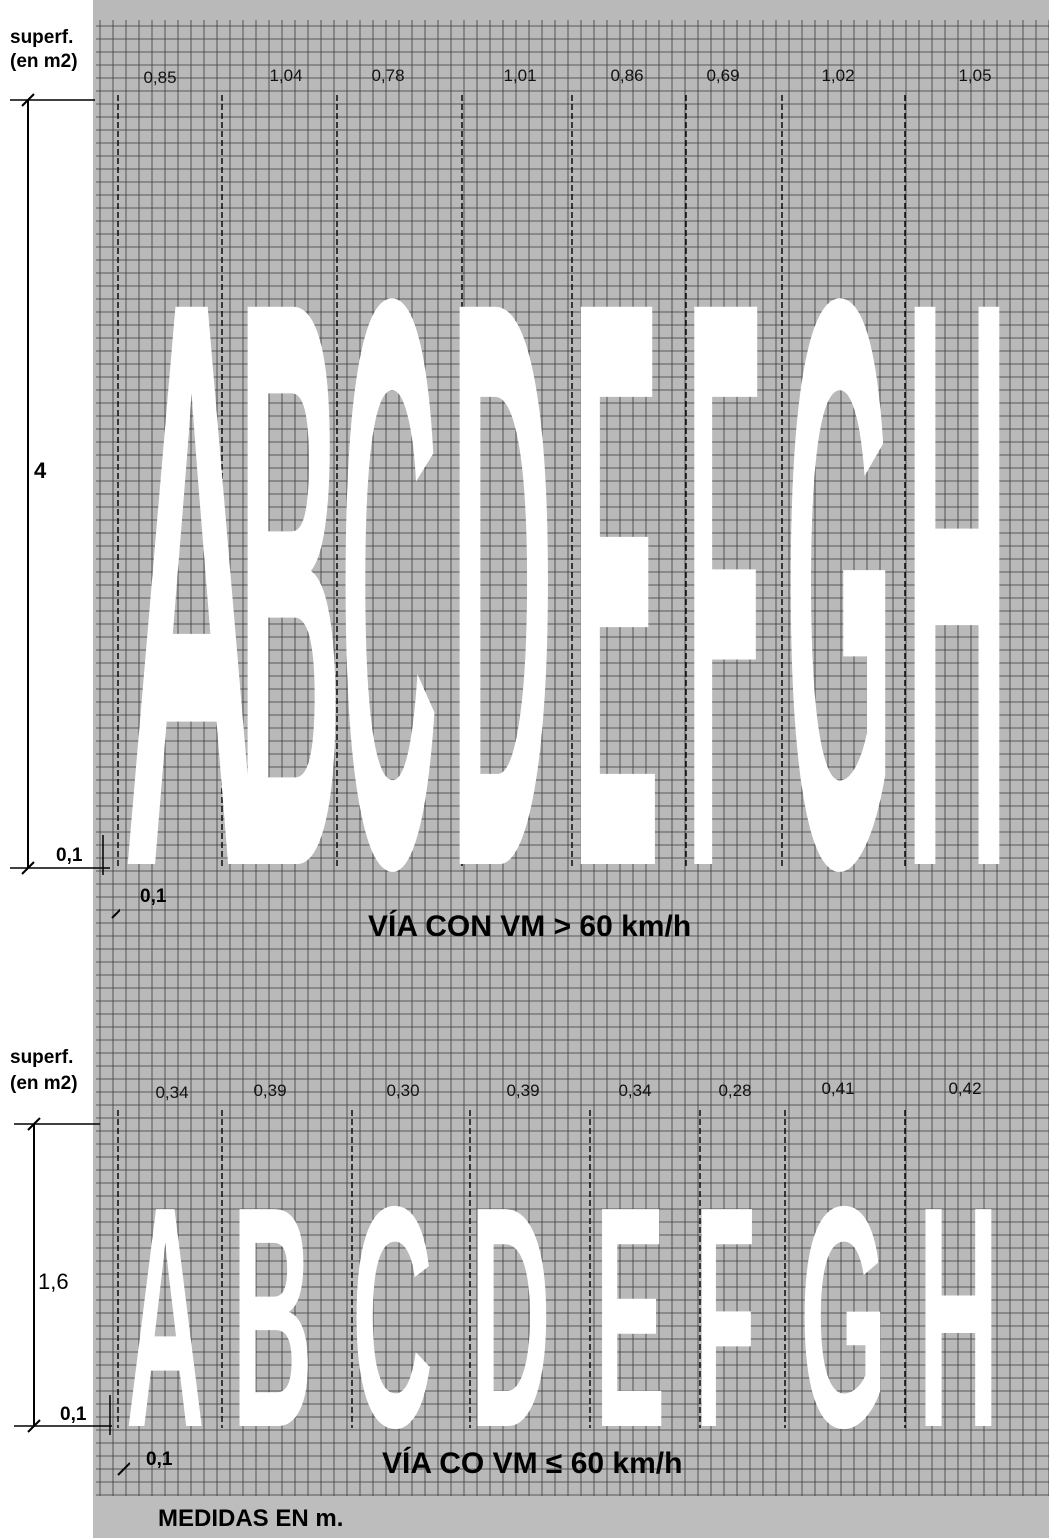 The image size is (1049, 1538). What do you see at coordinates (958, 1318) in the screenshot?
I see `bottom-letter-h: H` at bounding box center [958, 1318].